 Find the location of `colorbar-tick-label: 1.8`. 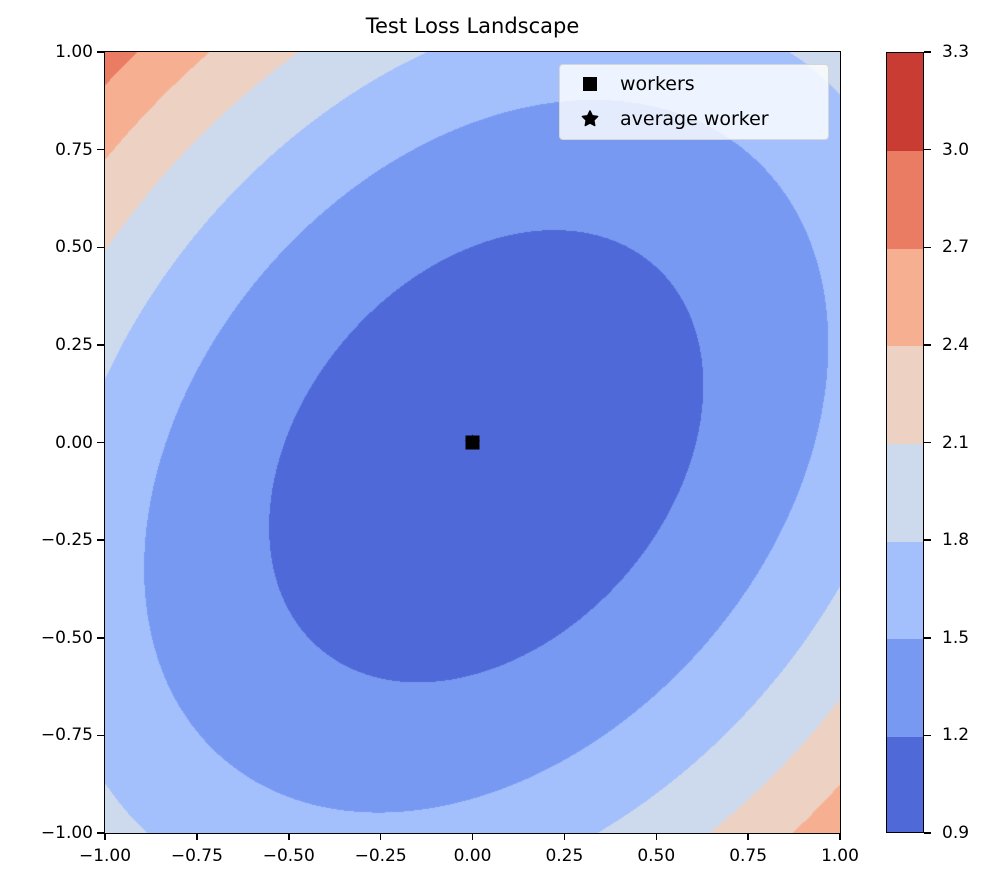

colorbar-tick-label: 1.8 is located at coordinates (956, 540).